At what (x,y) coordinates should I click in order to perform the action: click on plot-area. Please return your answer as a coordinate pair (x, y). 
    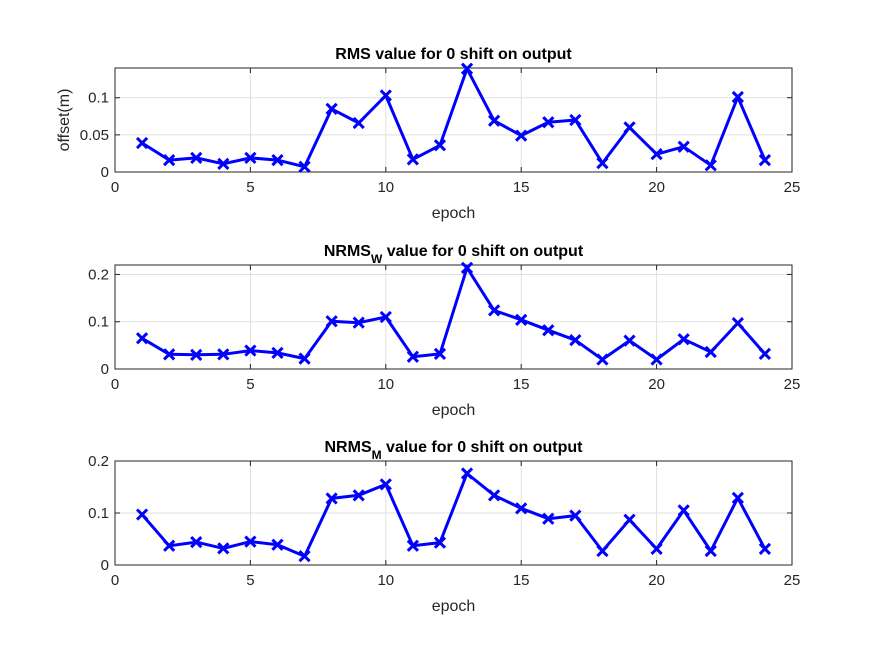
    Looking at the image, I should click on (453, 120).